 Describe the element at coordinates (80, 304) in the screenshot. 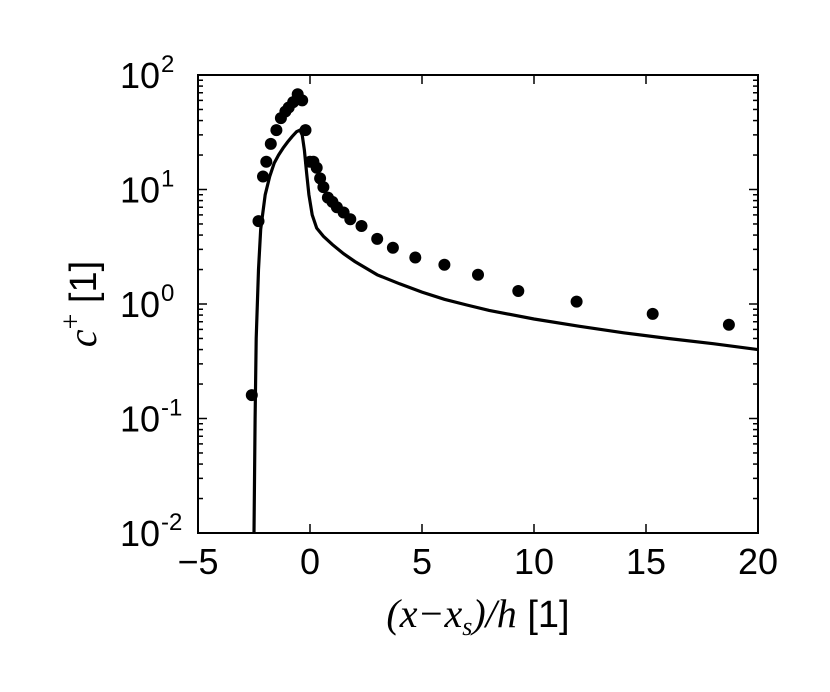

I see `y-axis-label: c+ [1]` at that location.